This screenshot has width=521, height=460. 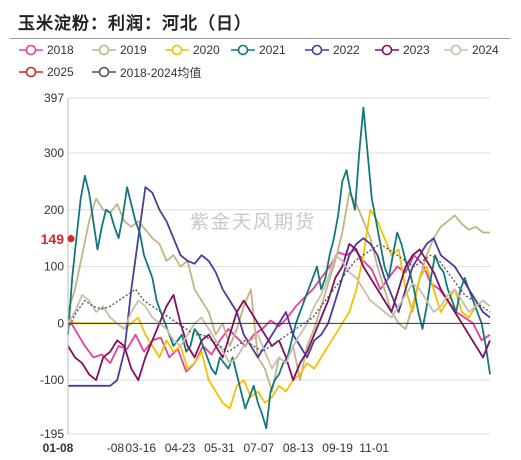 I want to click on x-tick-label: 03-16, so click(x=140, y=448).